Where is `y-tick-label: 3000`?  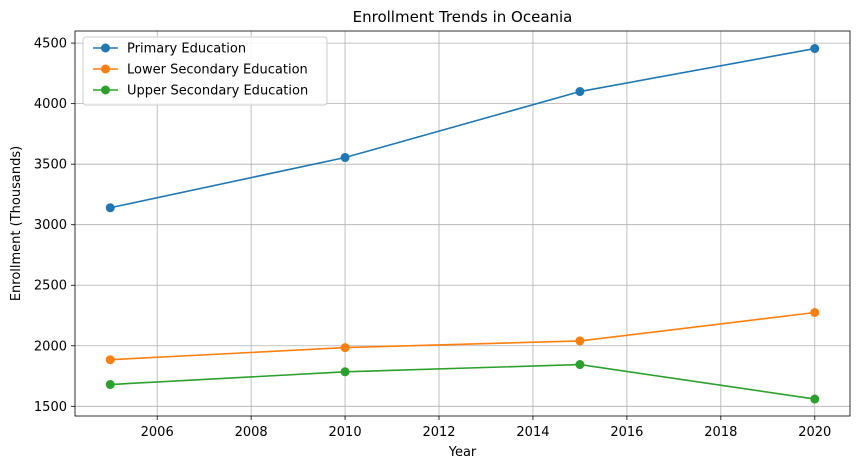 y-tick-label: 3000 is located at coordinates (50, 225).